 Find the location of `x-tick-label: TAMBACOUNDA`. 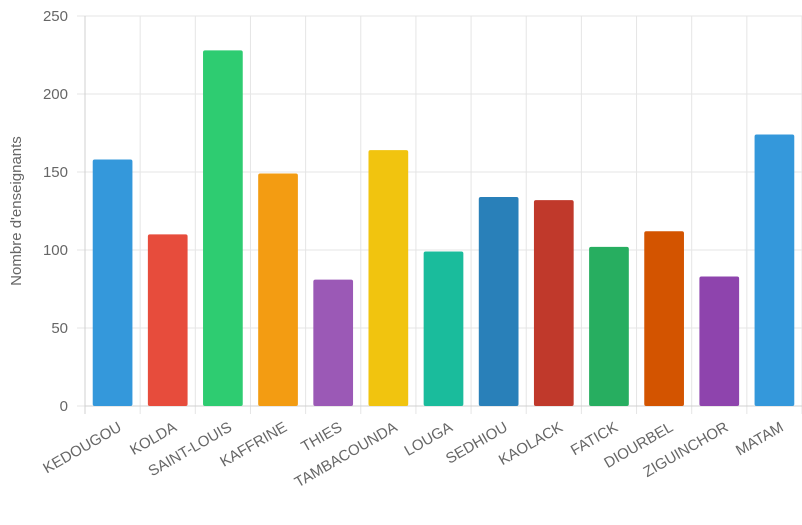

x-tick-label: TAMBACOUNDA is located at coordinates (346, 455).